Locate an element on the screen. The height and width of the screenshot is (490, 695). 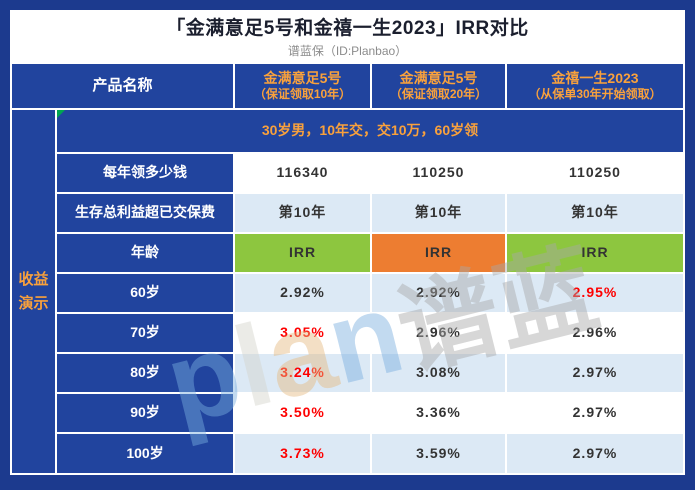
row-label-breakeven-year: 生存总利益超已交保费 is located at coordinates (145, 213).